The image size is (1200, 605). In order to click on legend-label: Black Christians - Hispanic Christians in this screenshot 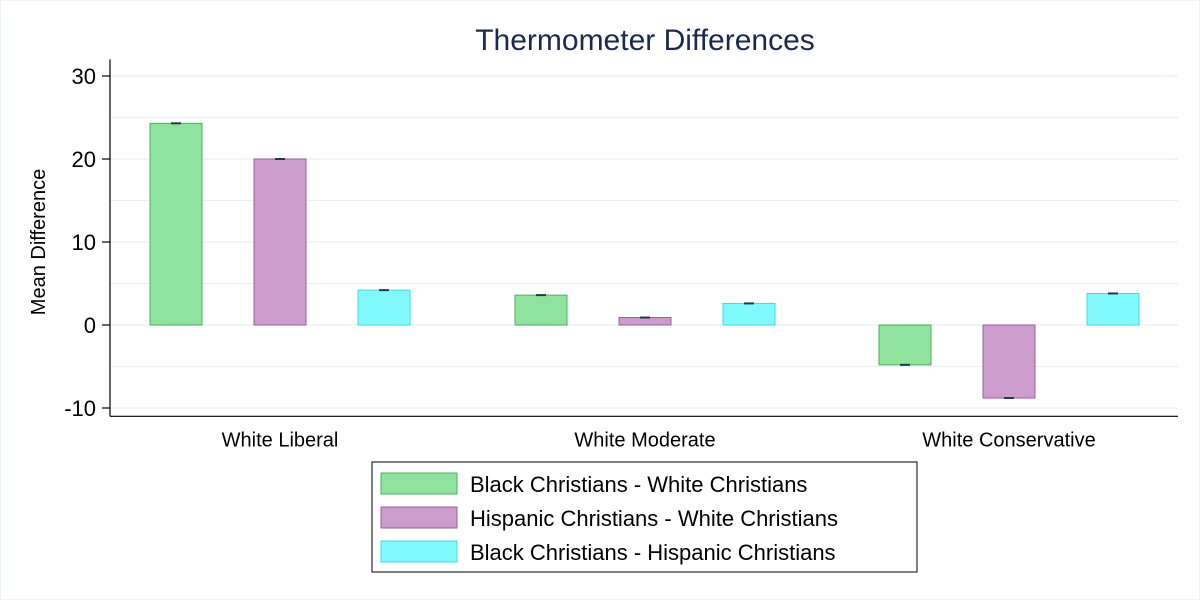, I will do `click(653, 552)`.